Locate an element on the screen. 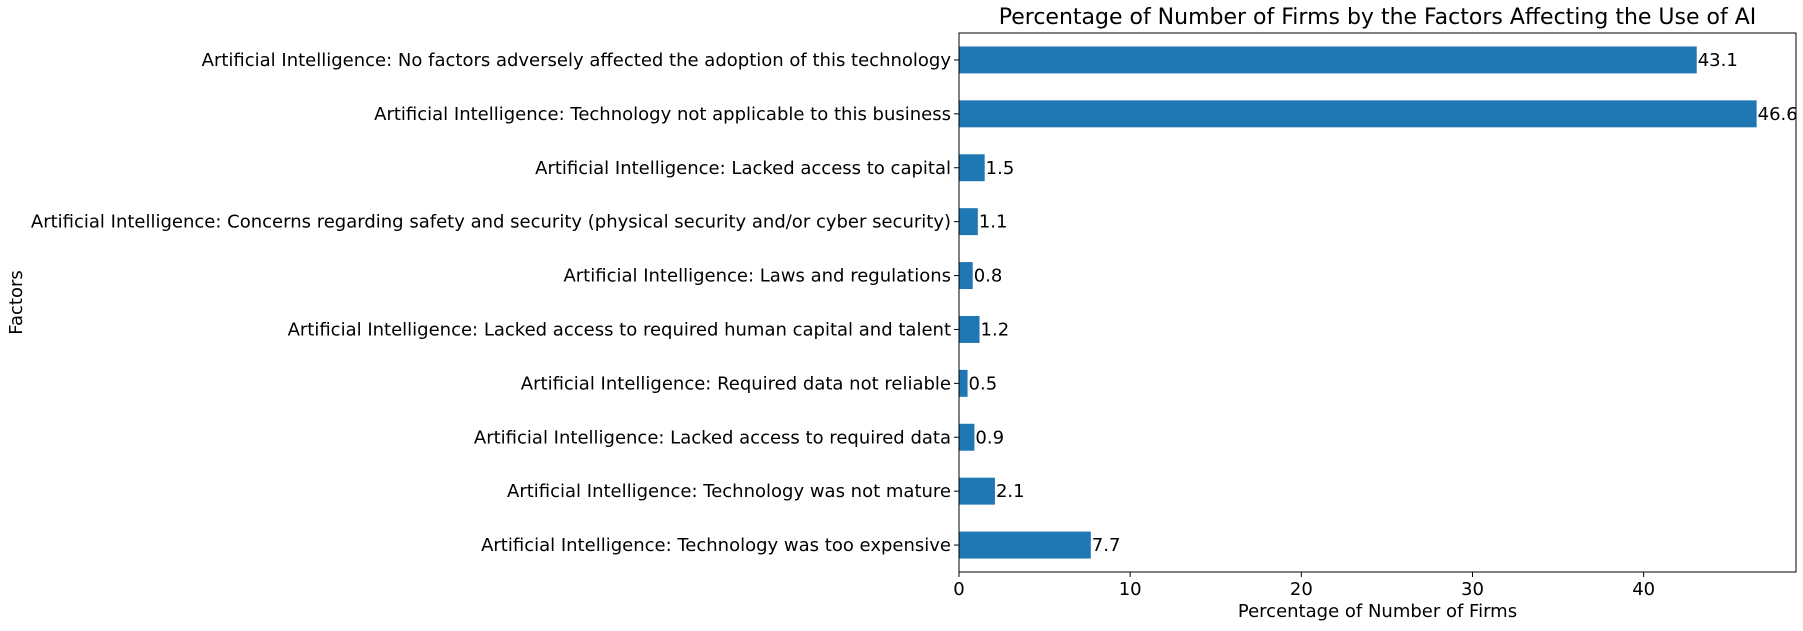  data-label: 0.8 is located at coordinates (988, 276).